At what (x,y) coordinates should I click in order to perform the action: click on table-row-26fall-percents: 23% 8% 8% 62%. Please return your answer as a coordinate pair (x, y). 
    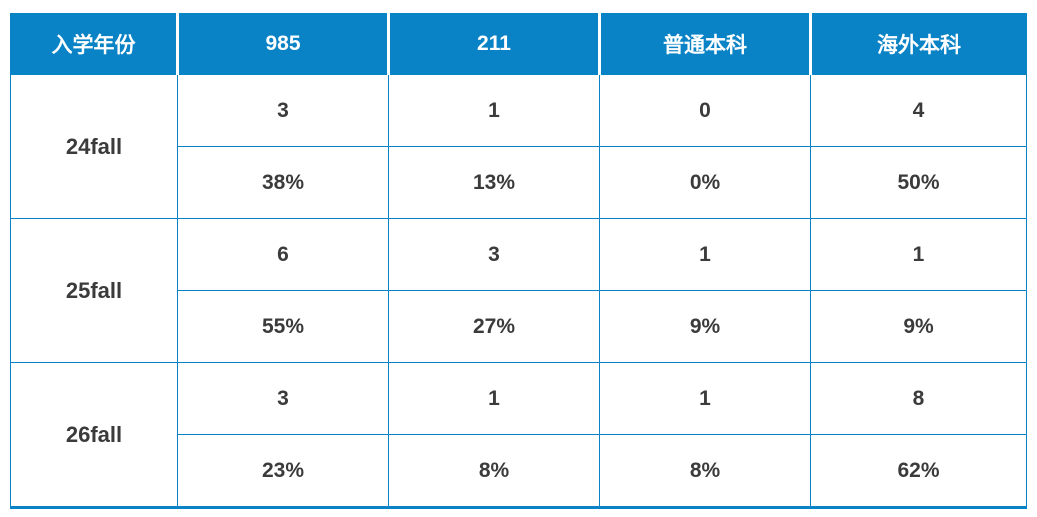
    Looking at the image, I should click on (519, 471).